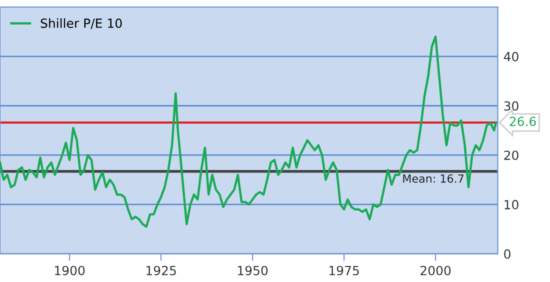 The image size is (550, 282). I want to click on y-tick-label: 10, so click(511, 205).